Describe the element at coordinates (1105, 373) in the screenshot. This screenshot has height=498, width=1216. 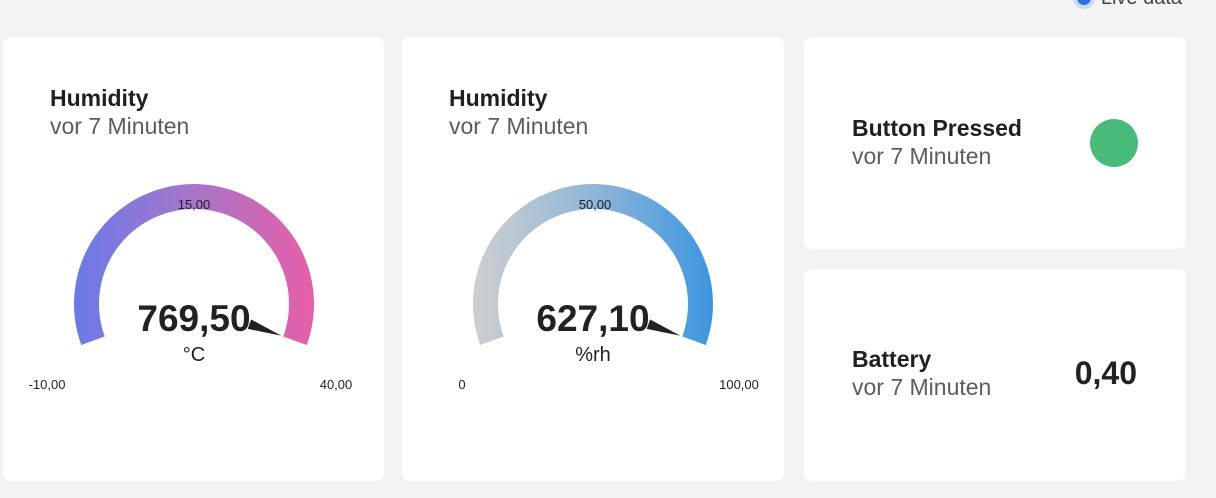
I see `battery-value: 0,40` at that location.